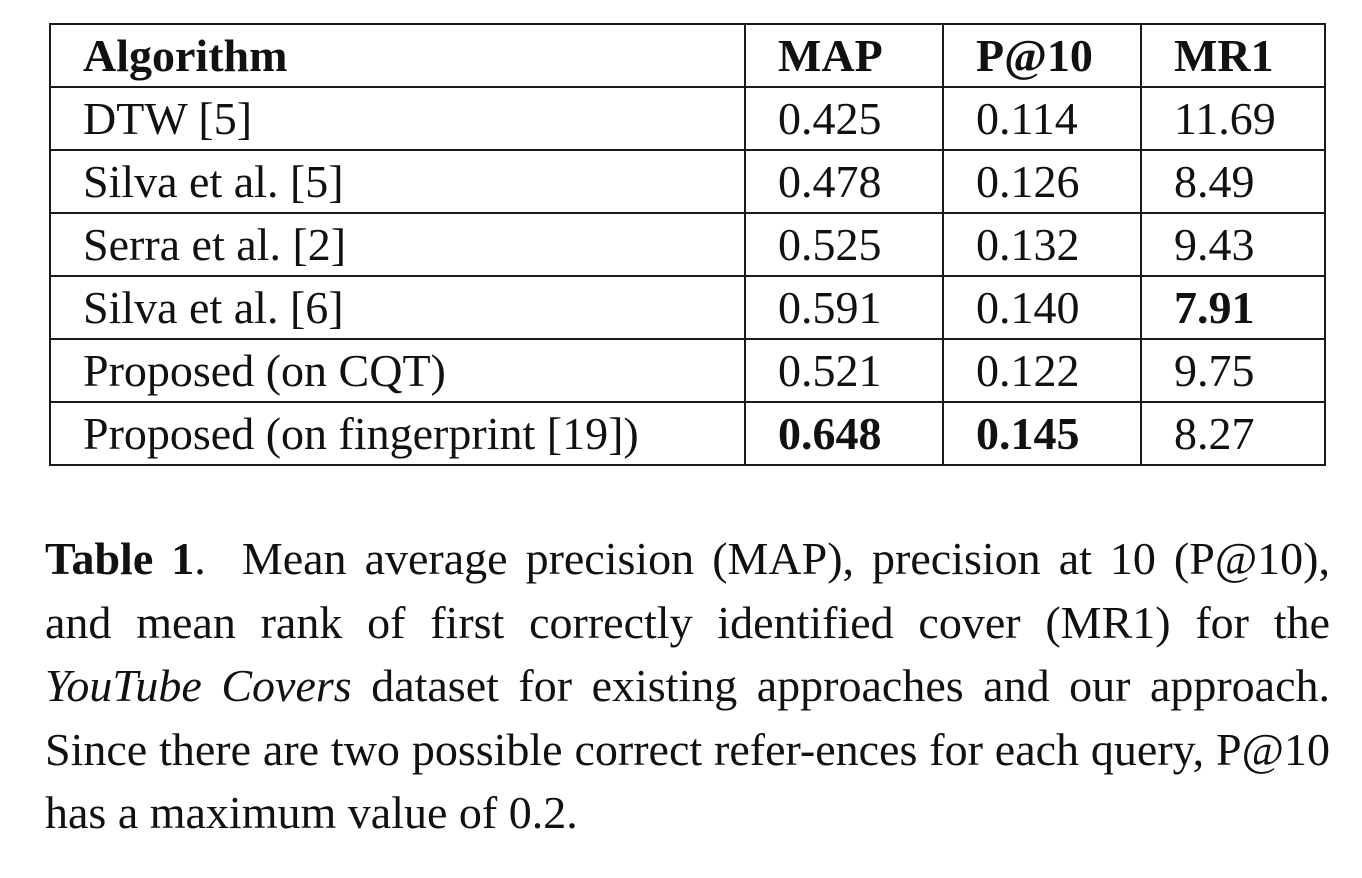 The width and height of the screenshot is (1362, 878). I want to click on cell-map: 0.591, so click(844, 307).